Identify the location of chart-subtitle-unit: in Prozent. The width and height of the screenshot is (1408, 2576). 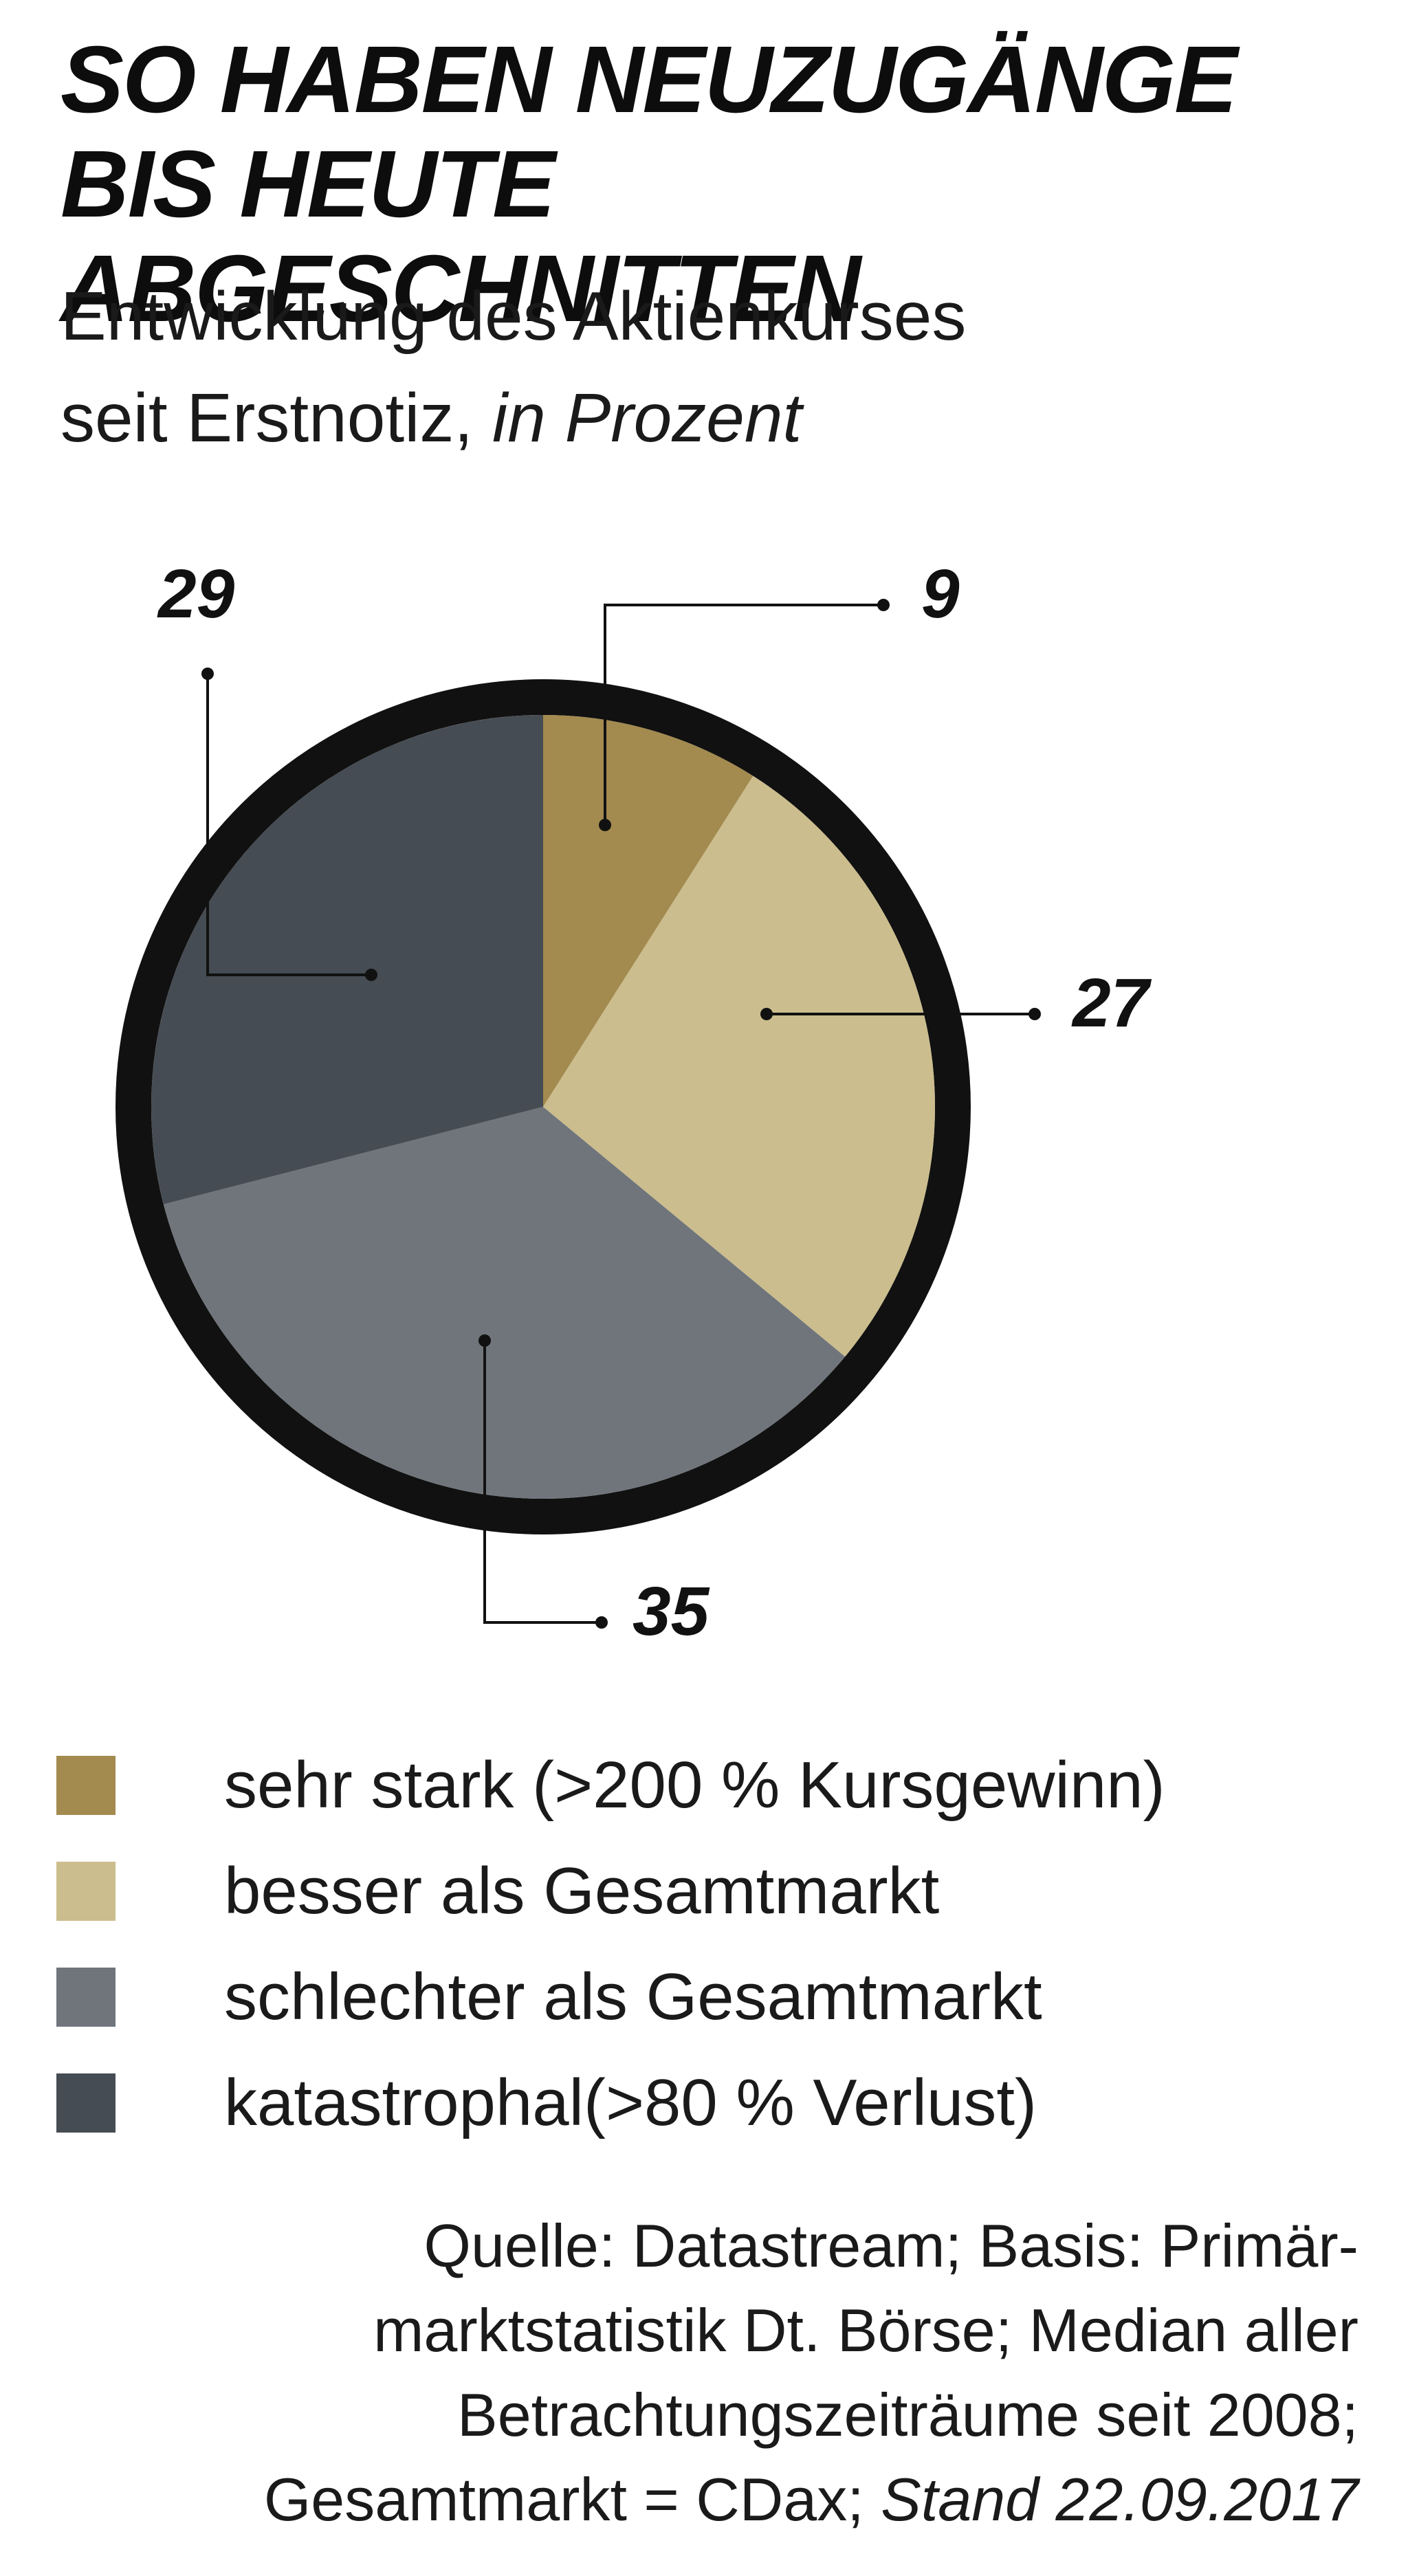
(647, 417).